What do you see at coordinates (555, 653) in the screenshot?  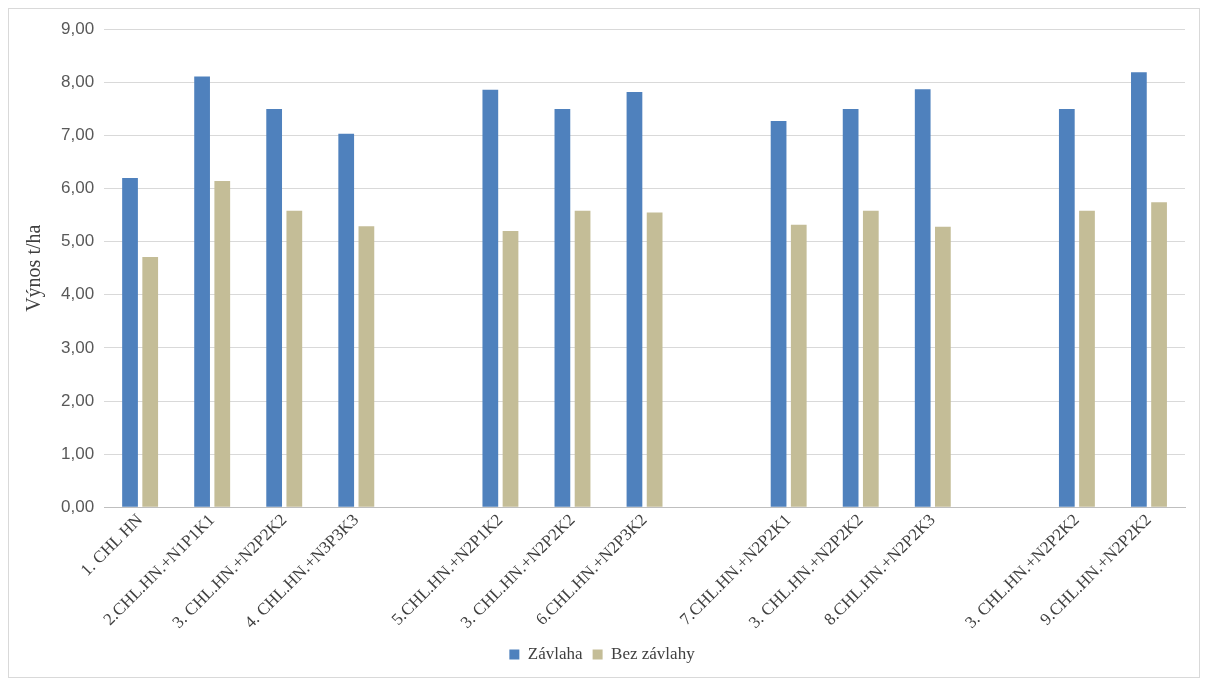 I see `legend-label: Závlaha` at bounding box center [555, 653].